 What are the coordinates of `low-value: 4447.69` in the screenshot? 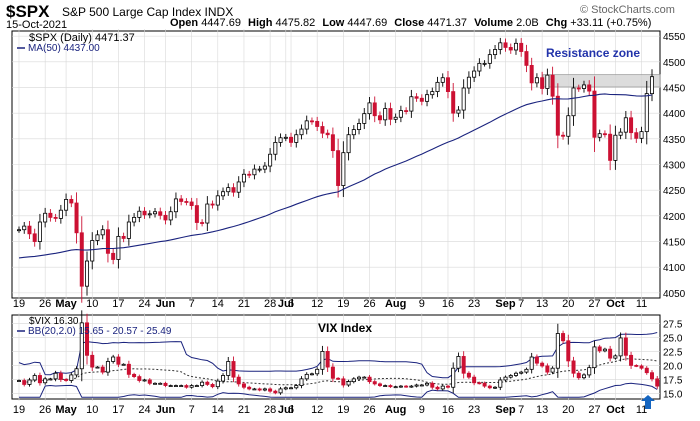 It's located at (367, 23).